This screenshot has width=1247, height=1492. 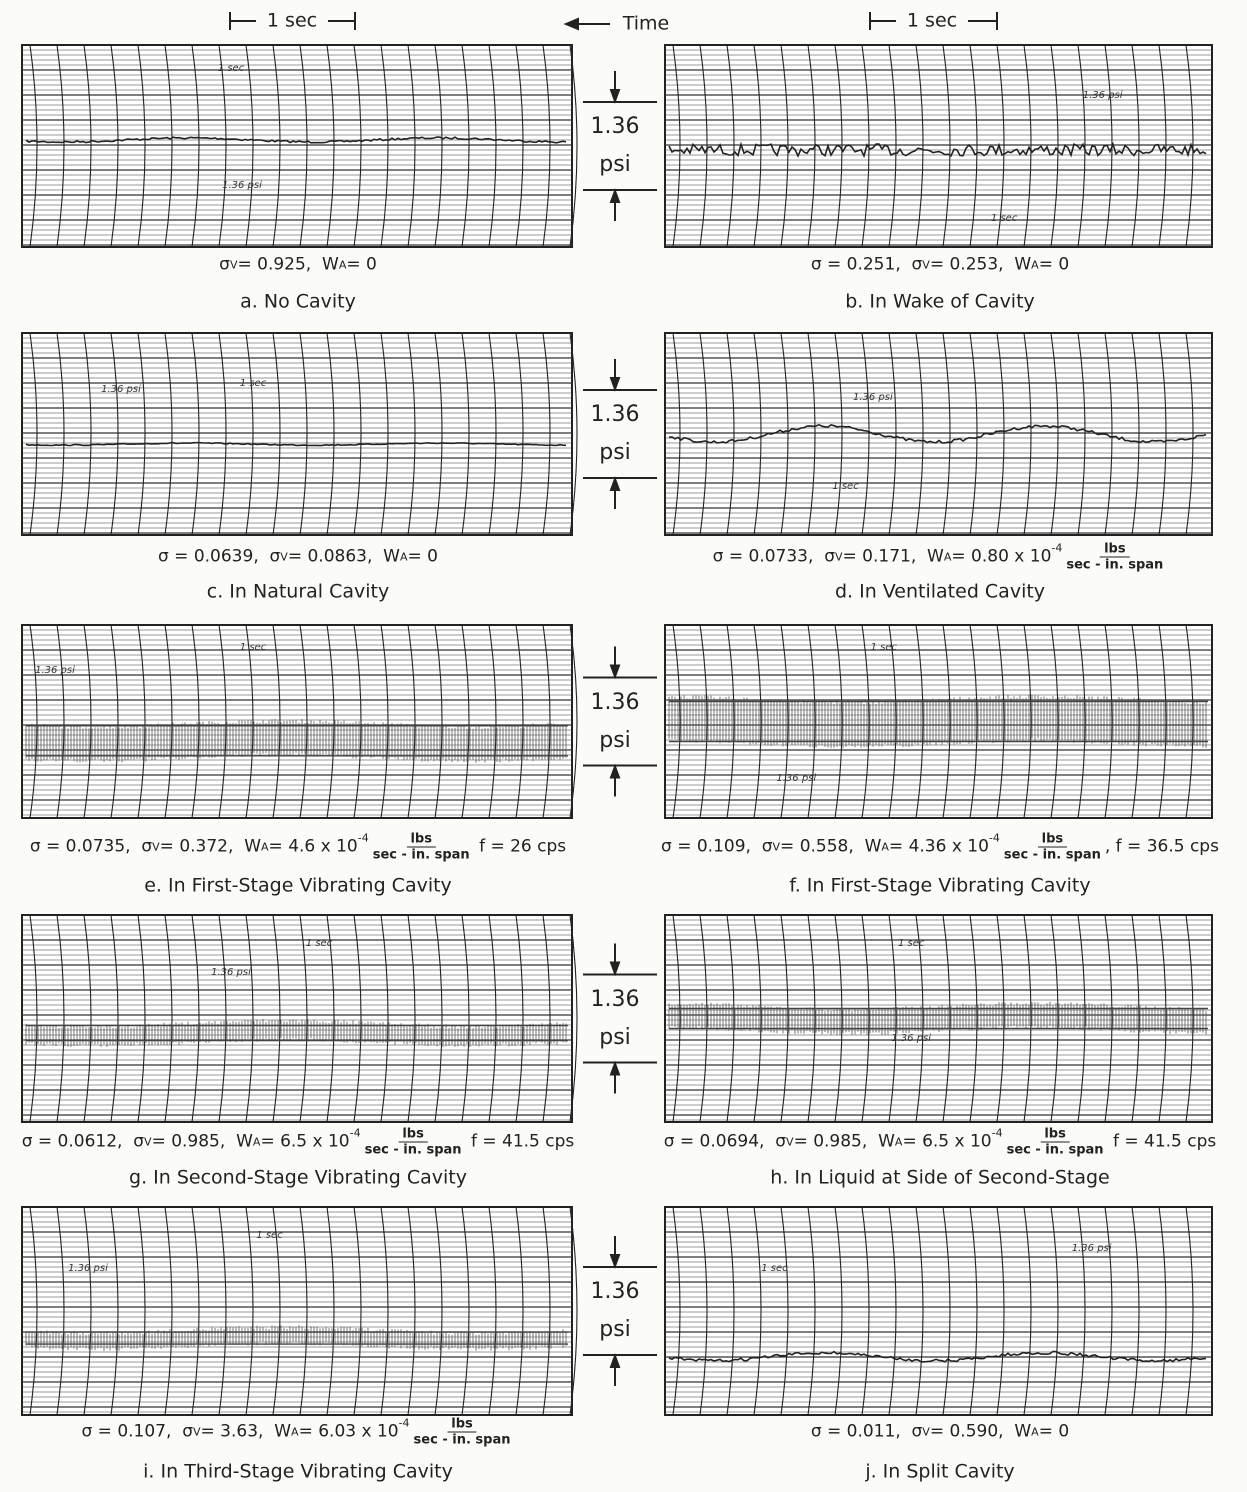 I want to click on param-text: σ = 0.0694, σ, so click(x=725, y=1141).